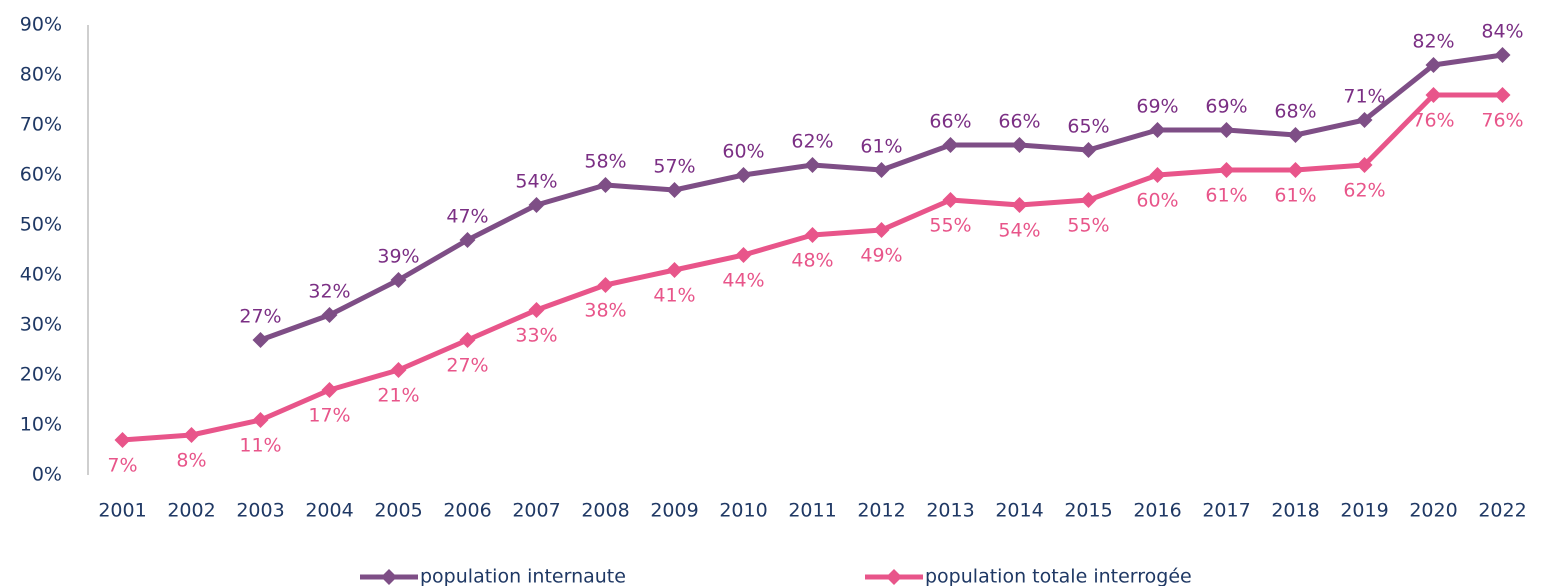 This screenshot has width=1558, height=586. What do you see at coordinates (674, 511) in the screenshot?
I see `x-tick-label: 2009` at bounding box center [674, 511].